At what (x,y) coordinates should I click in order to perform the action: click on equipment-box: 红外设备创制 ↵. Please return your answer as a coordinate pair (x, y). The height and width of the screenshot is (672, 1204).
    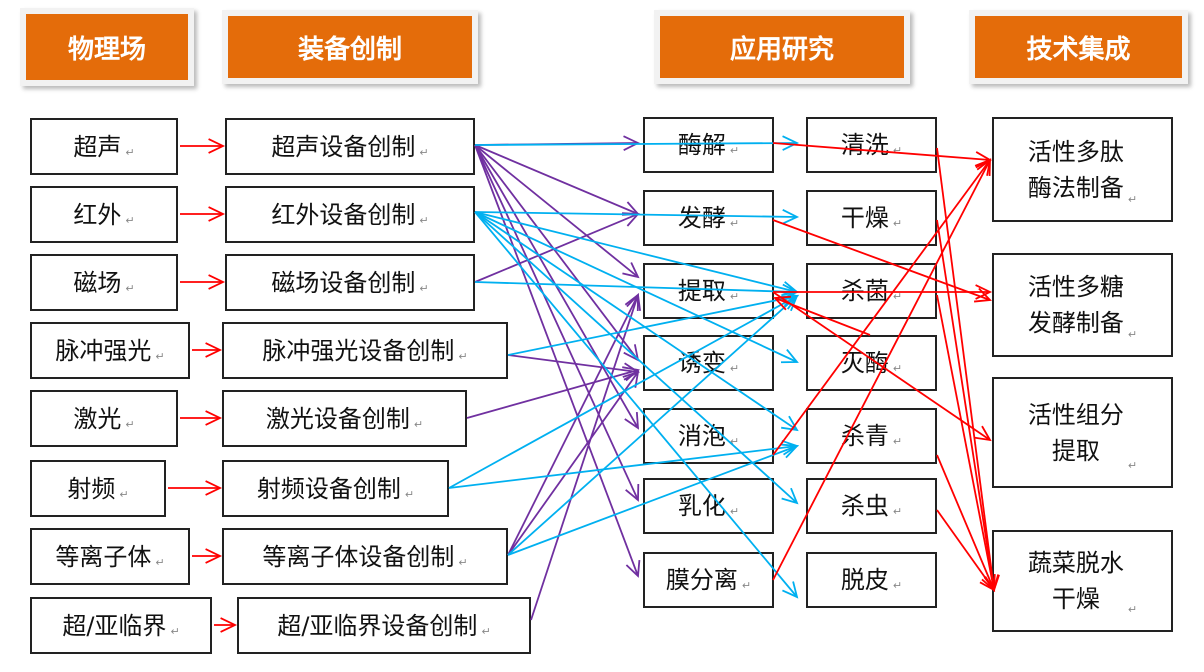
    Looking at the image, I should click on (350, 214).